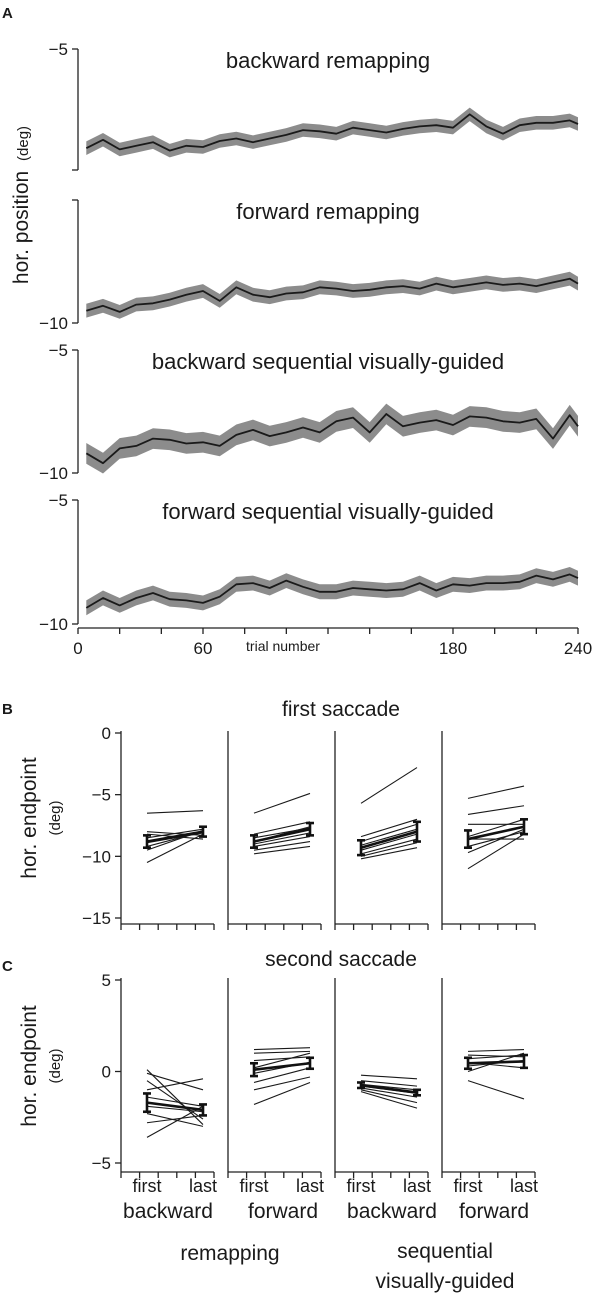 This screenshot has height=1300, width=599. I want to click on x-tick-label: 240, so click(578, 648).